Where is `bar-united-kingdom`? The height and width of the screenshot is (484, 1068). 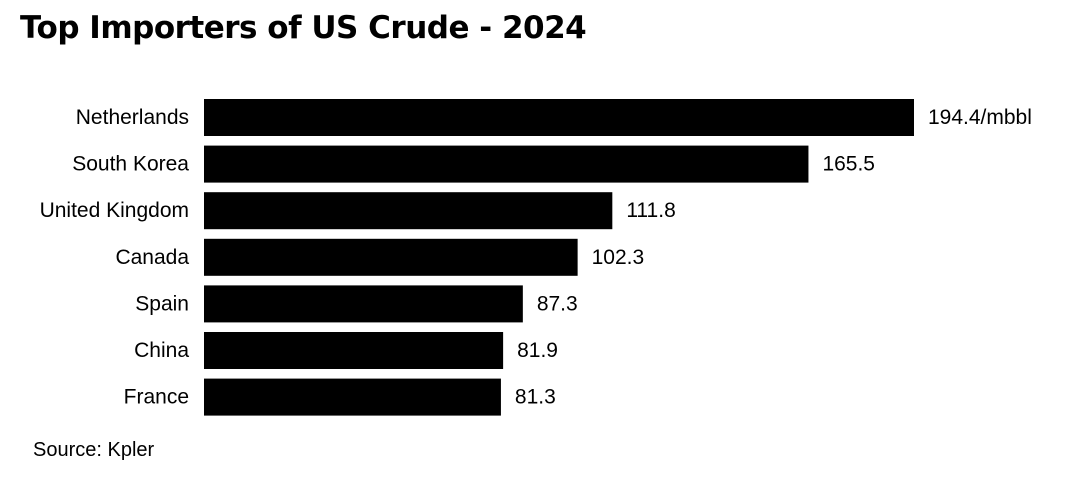
bar-united-kingdom is located at coordinates (408, 211).